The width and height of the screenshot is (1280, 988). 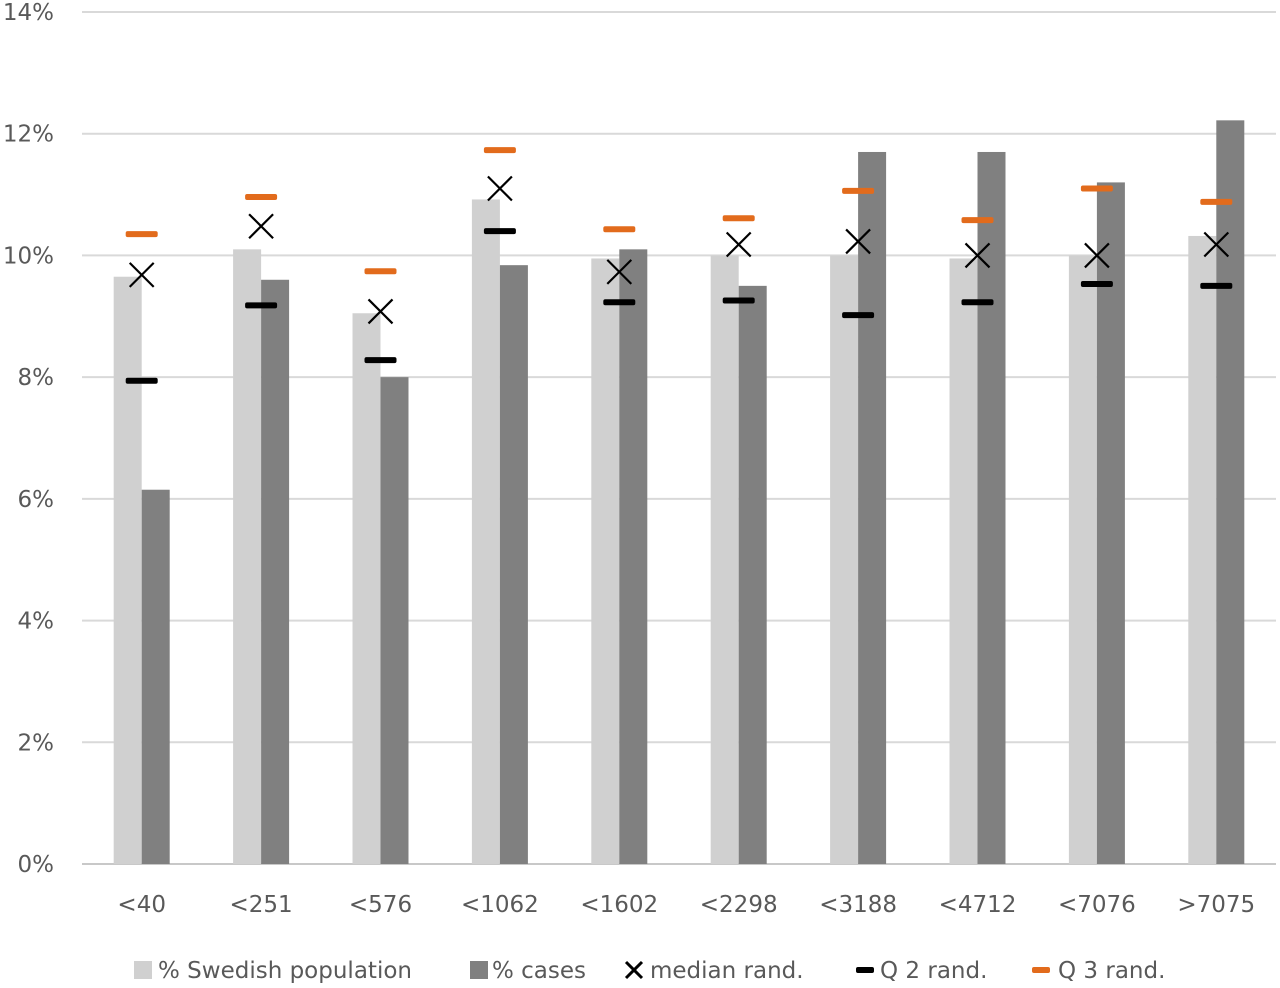 I want to click on x-tick-label: <7076, so click(x=1097, y=905).